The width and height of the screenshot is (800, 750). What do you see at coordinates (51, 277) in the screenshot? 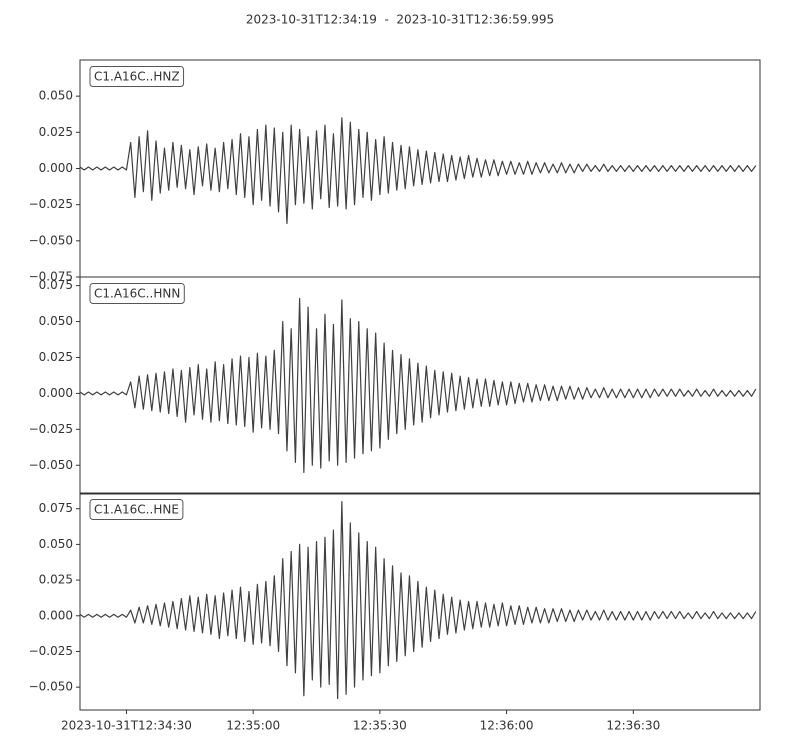
I see `y-tick-label: −0.075` at bounding box center [51, 277].